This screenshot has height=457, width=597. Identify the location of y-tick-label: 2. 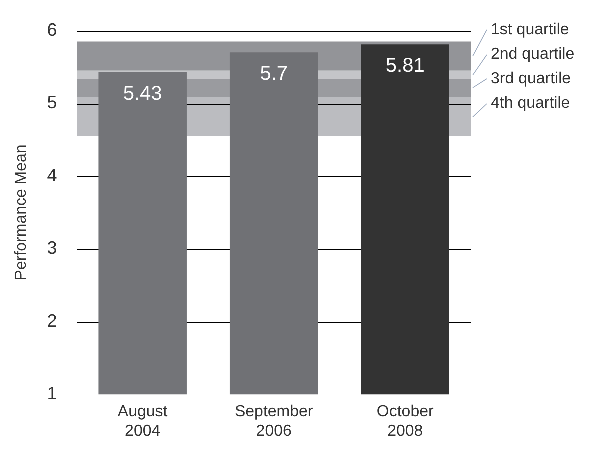
(52, 320).